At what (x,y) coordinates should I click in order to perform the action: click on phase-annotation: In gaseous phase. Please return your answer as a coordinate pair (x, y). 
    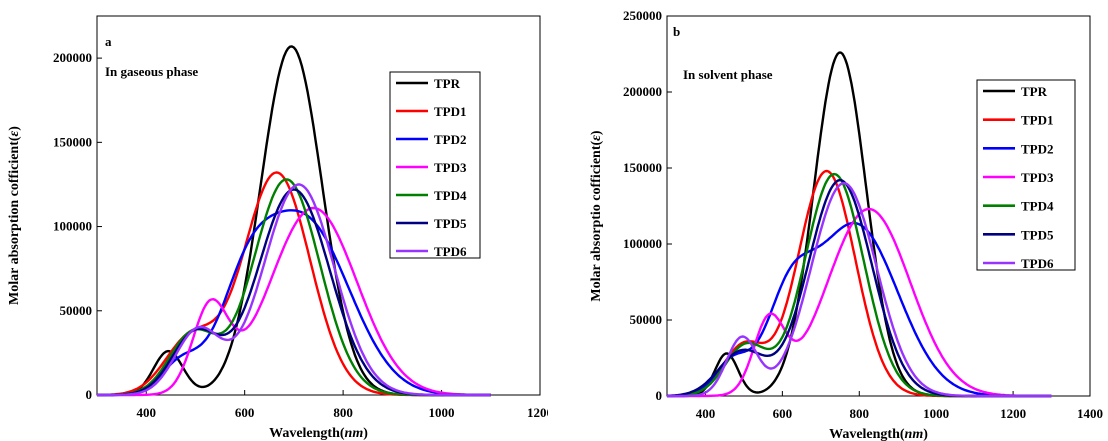
    Looking at the image, I should click on (151, 71).